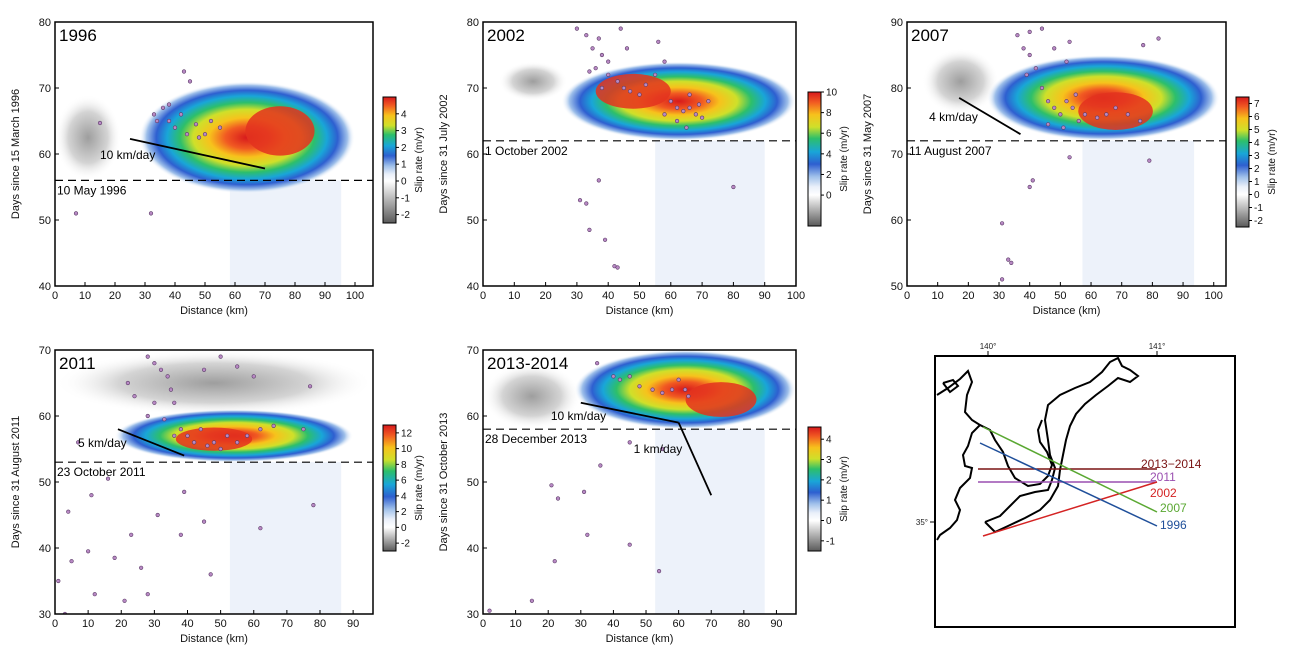  What do you see at coordinates (1016, 453) in the screenshot?
I see `coastline-bay` at bounding box center [1016, 453].